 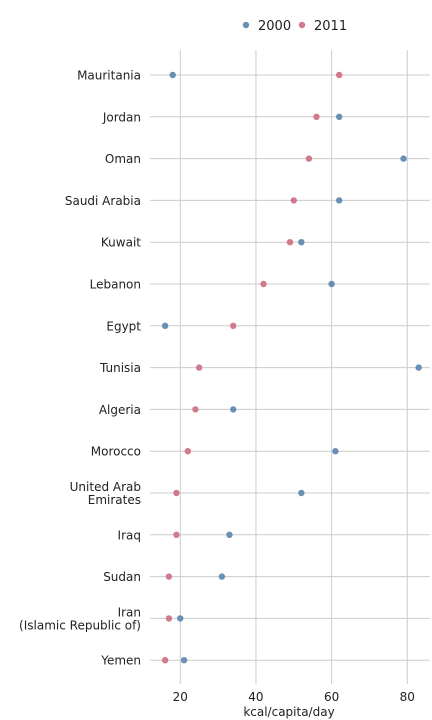 I want to click on category-label: Mauritania, so click(x=109, y=76).